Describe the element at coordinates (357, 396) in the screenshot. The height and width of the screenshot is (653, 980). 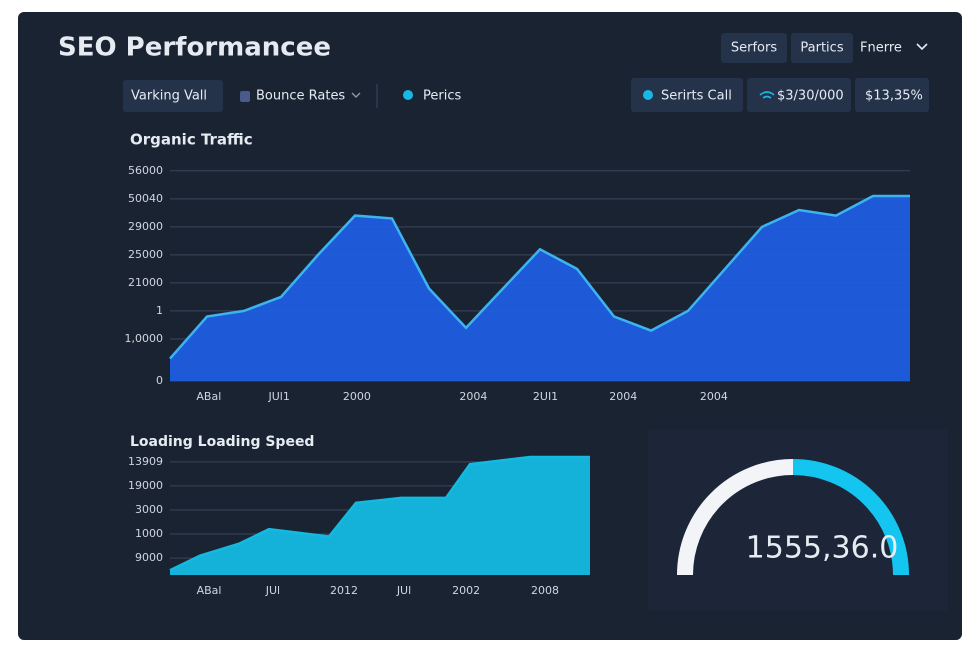
I see `x-tick-label: 2000` at that location.